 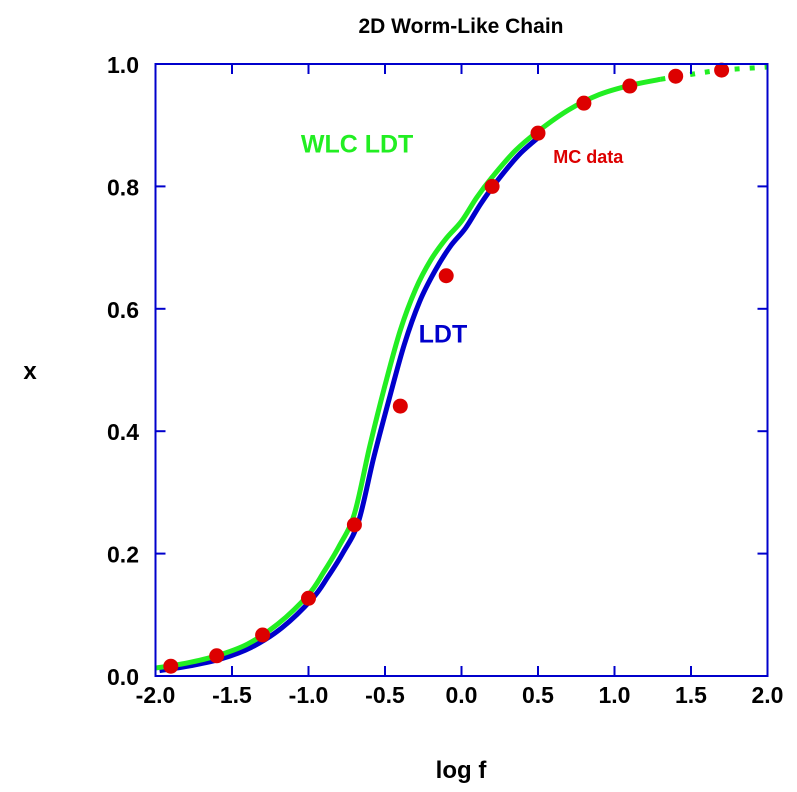 I want to click on y-axis-label: x, so click(x=30, y=371).